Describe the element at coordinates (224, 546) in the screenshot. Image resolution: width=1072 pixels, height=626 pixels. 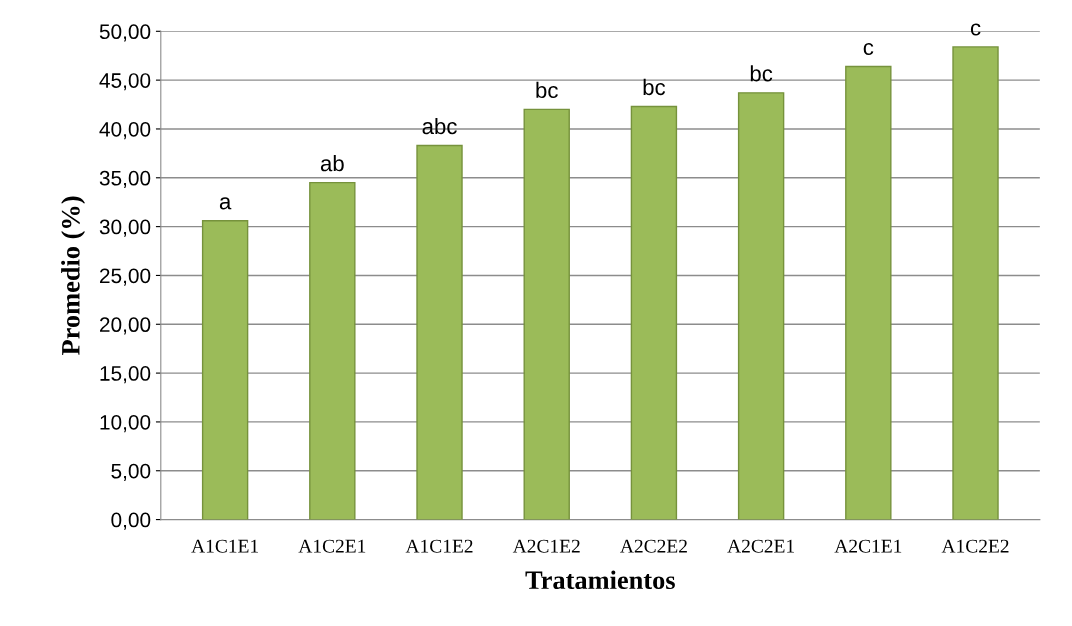
I see `x-tick-label: A1C1E1` at that location.